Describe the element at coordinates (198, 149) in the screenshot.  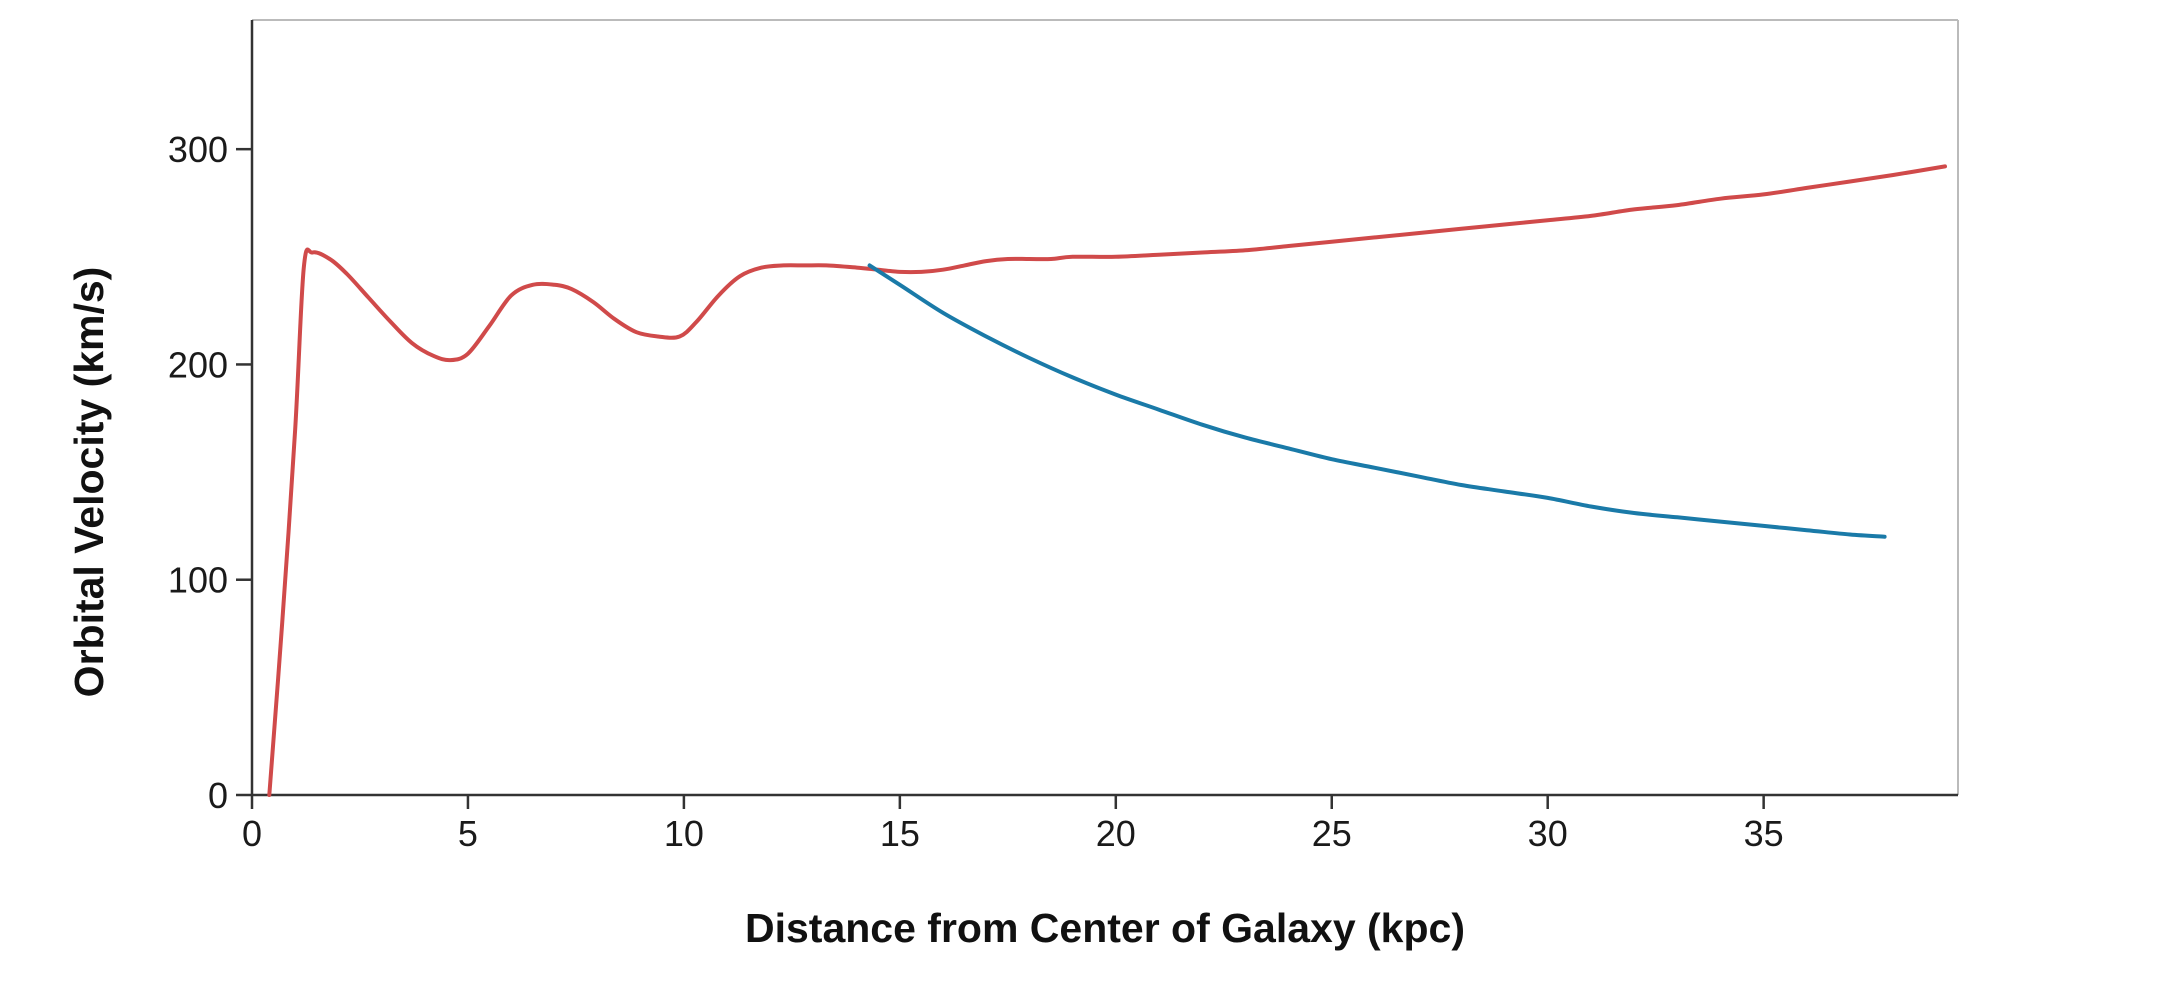
I see `y-tick-label: 300` at that location.